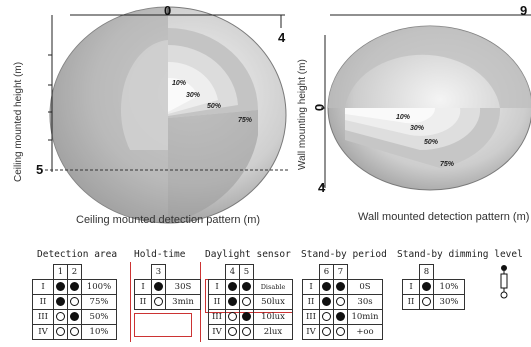 This screenshot has width=531, height=347. What do you see at coordinates (99, 302) in the screenshot?
I see `row-value: 75%` at bounding box center [99, 302].